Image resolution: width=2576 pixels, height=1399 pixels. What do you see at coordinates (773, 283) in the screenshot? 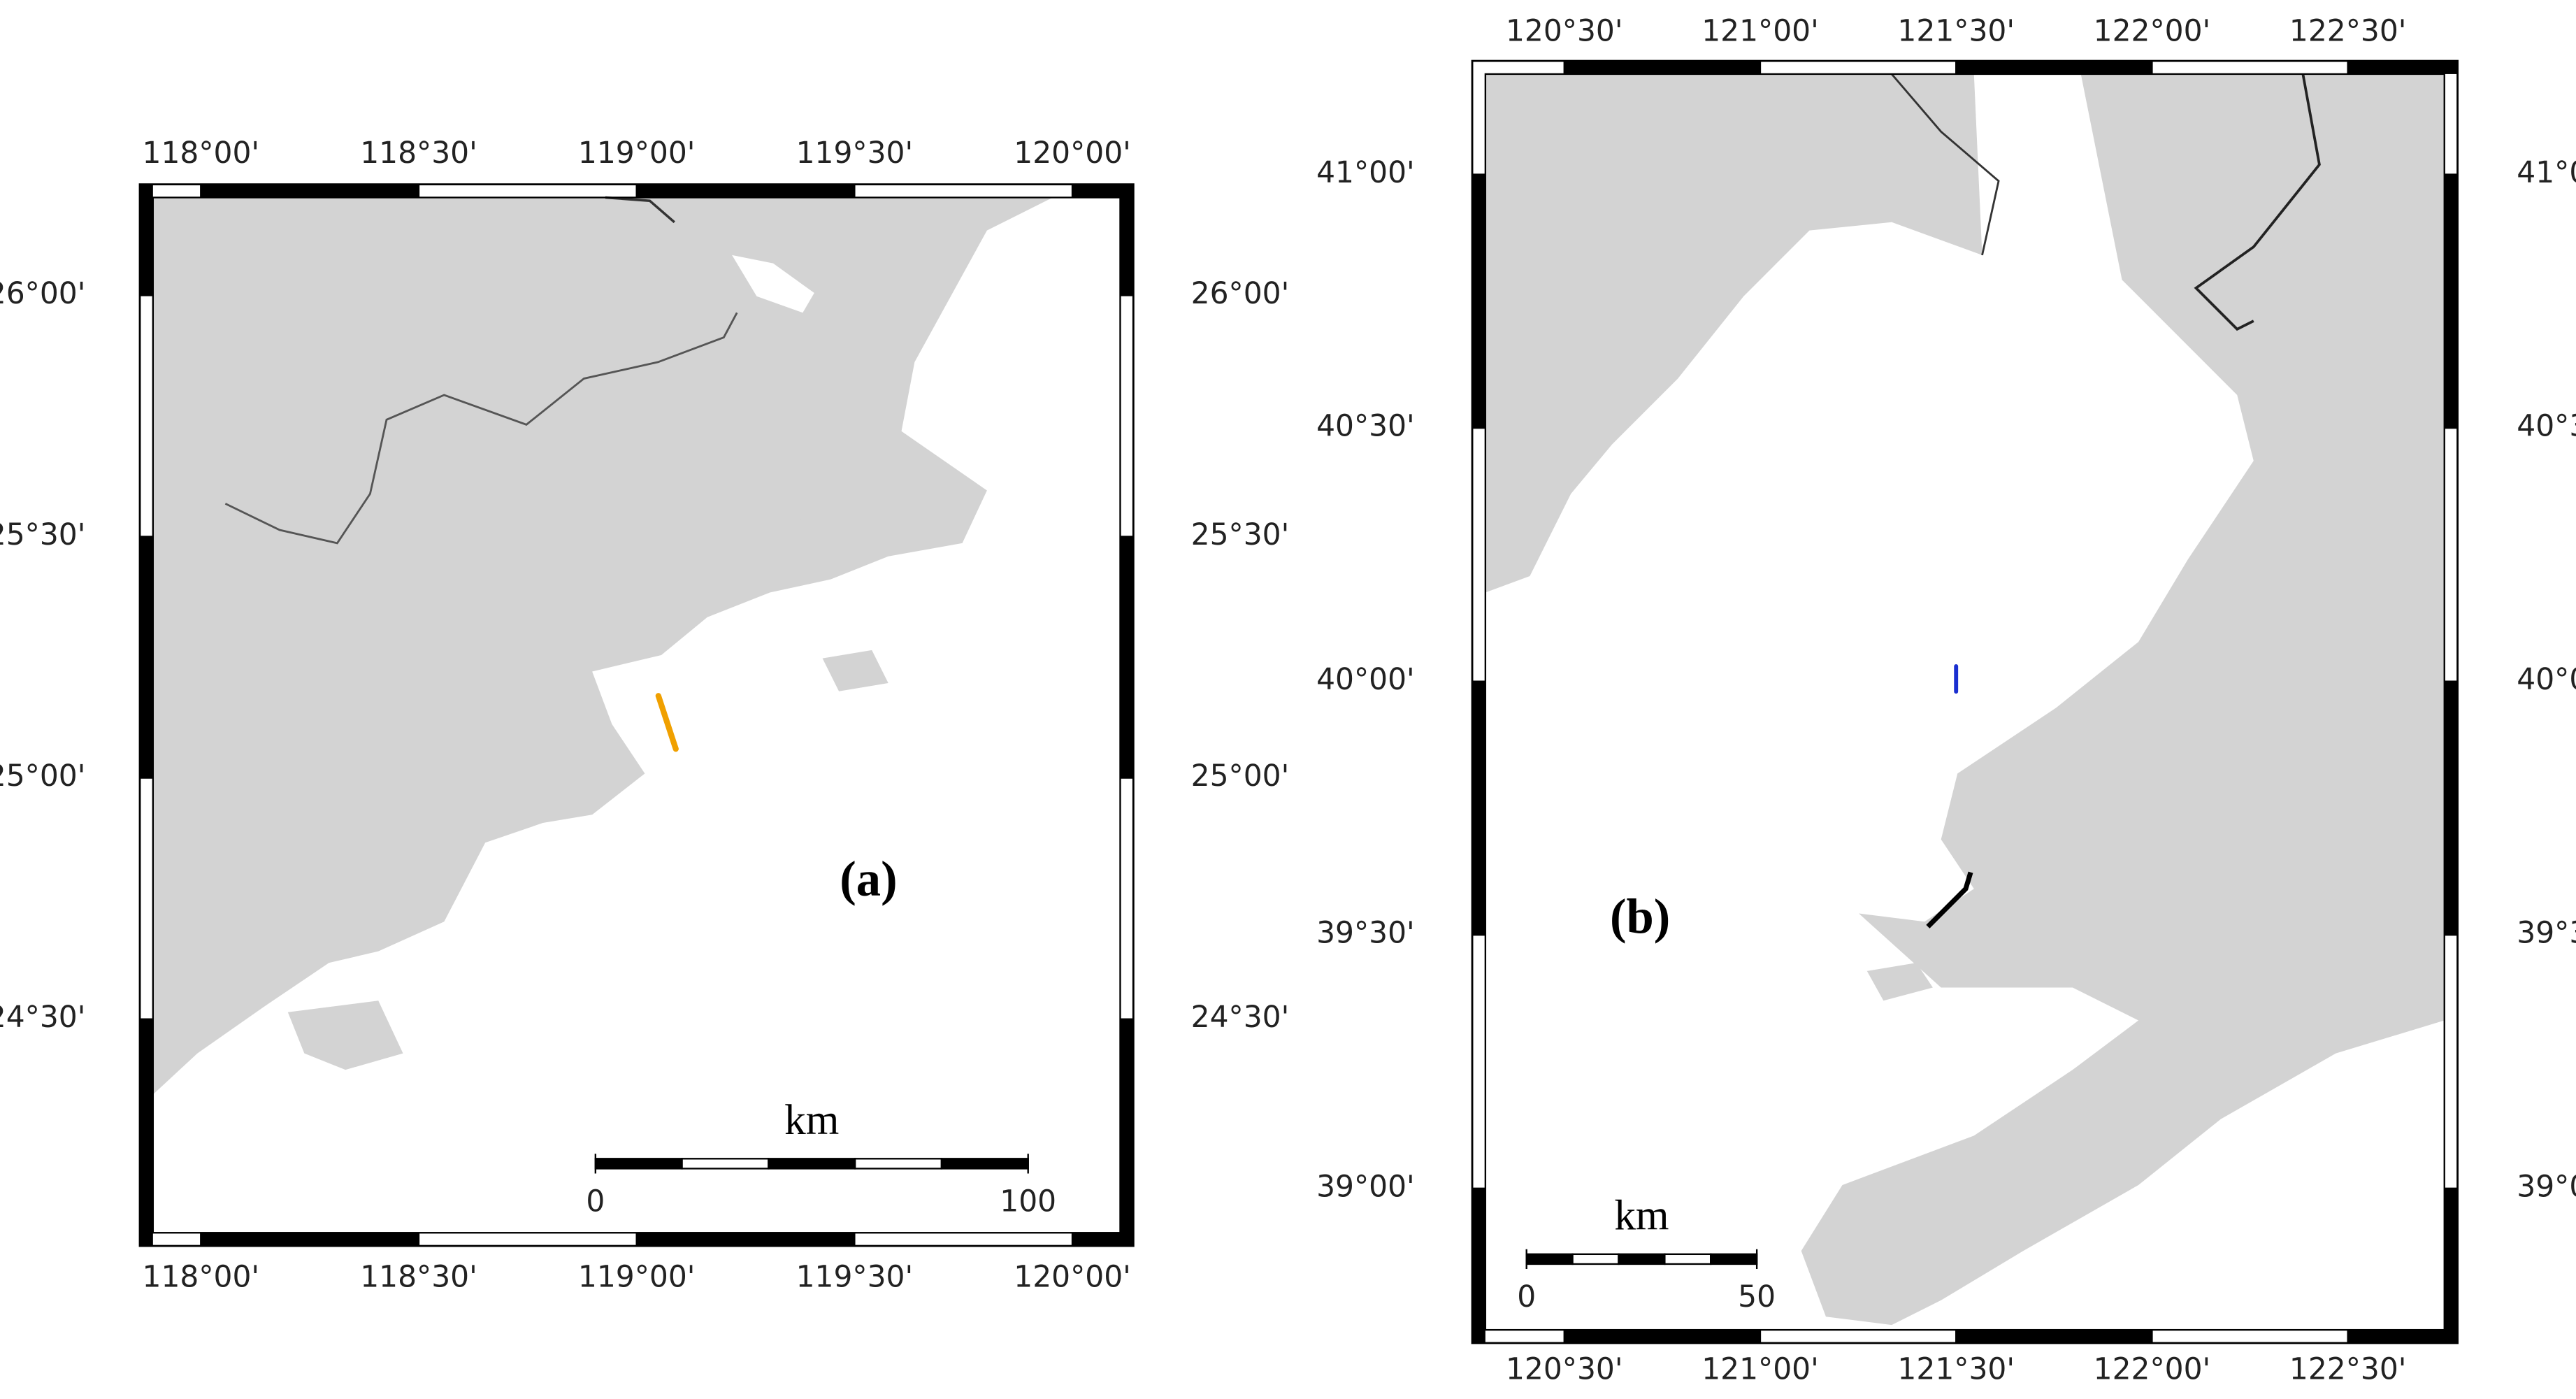
I see `bay` at bounding box center [773, 283].